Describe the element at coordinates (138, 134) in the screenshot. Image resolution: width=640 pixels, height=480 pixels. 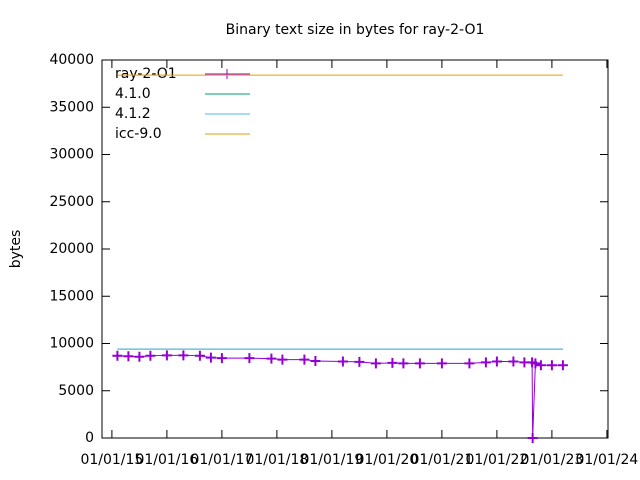
I see `legend-label: icc-9.0` at that location.